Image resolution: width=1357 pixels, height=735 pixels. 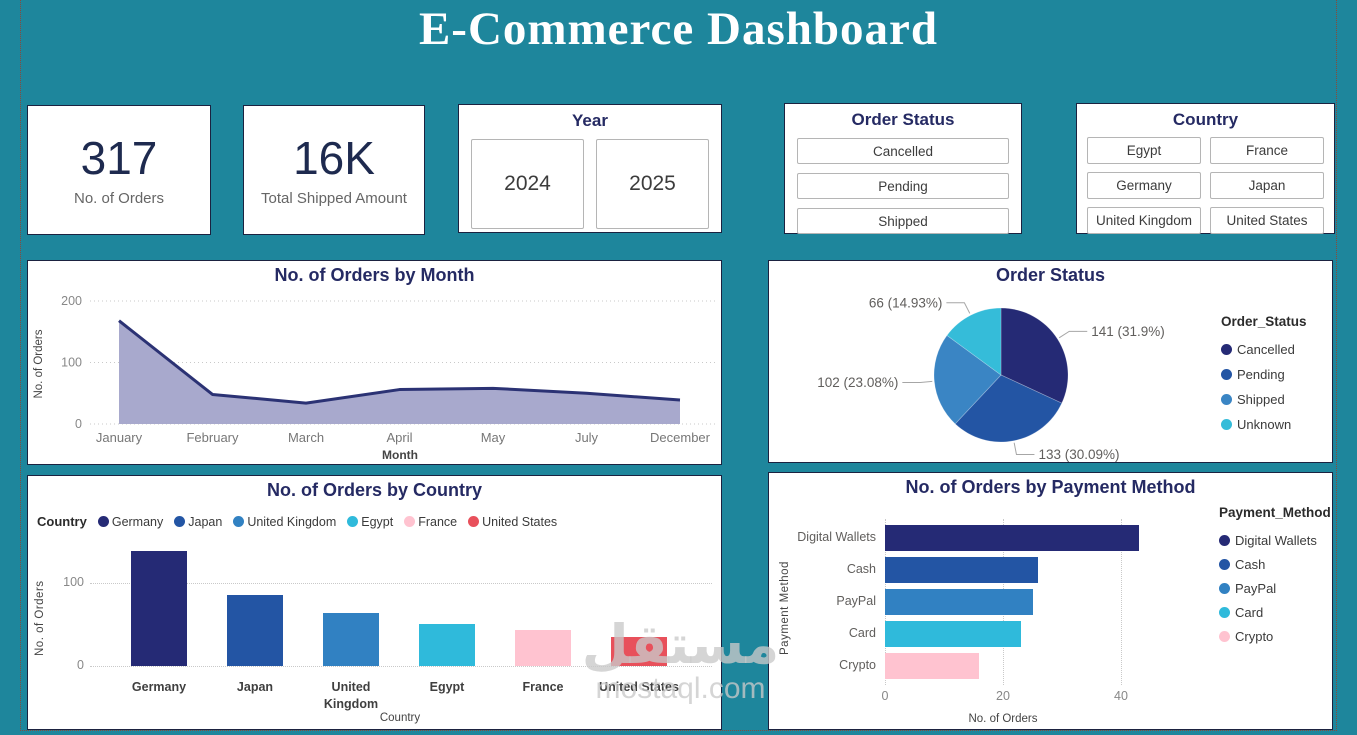 What do you see at coordinates (1226, 399) in the screenshot?
I see `legend-dot-shipped` at bounding box center [1226, 399].